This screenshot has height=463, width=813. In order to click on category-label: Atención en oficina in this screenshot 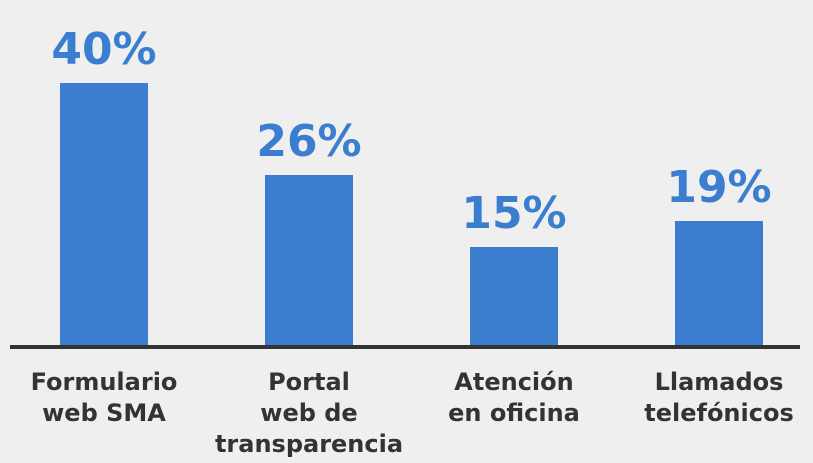, I will do `click(514, 397)`.